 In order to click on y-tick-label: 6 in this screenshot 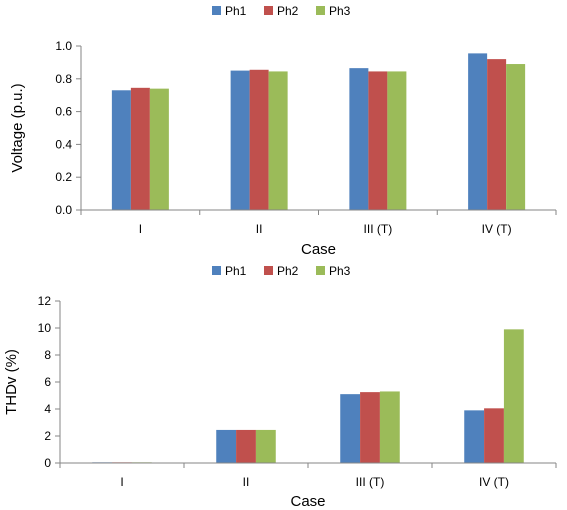, I will do `click(47, 382)`.